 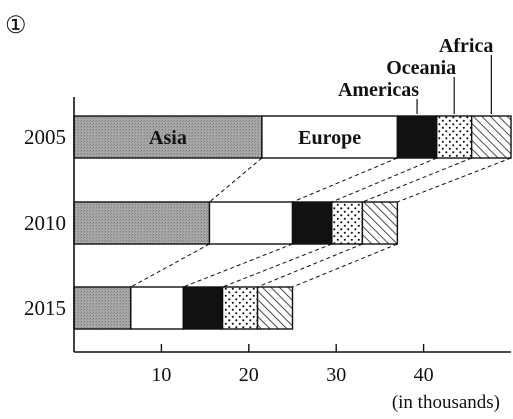 I want to click on x-tick-label-20: 20, so click(x=249, y=375).